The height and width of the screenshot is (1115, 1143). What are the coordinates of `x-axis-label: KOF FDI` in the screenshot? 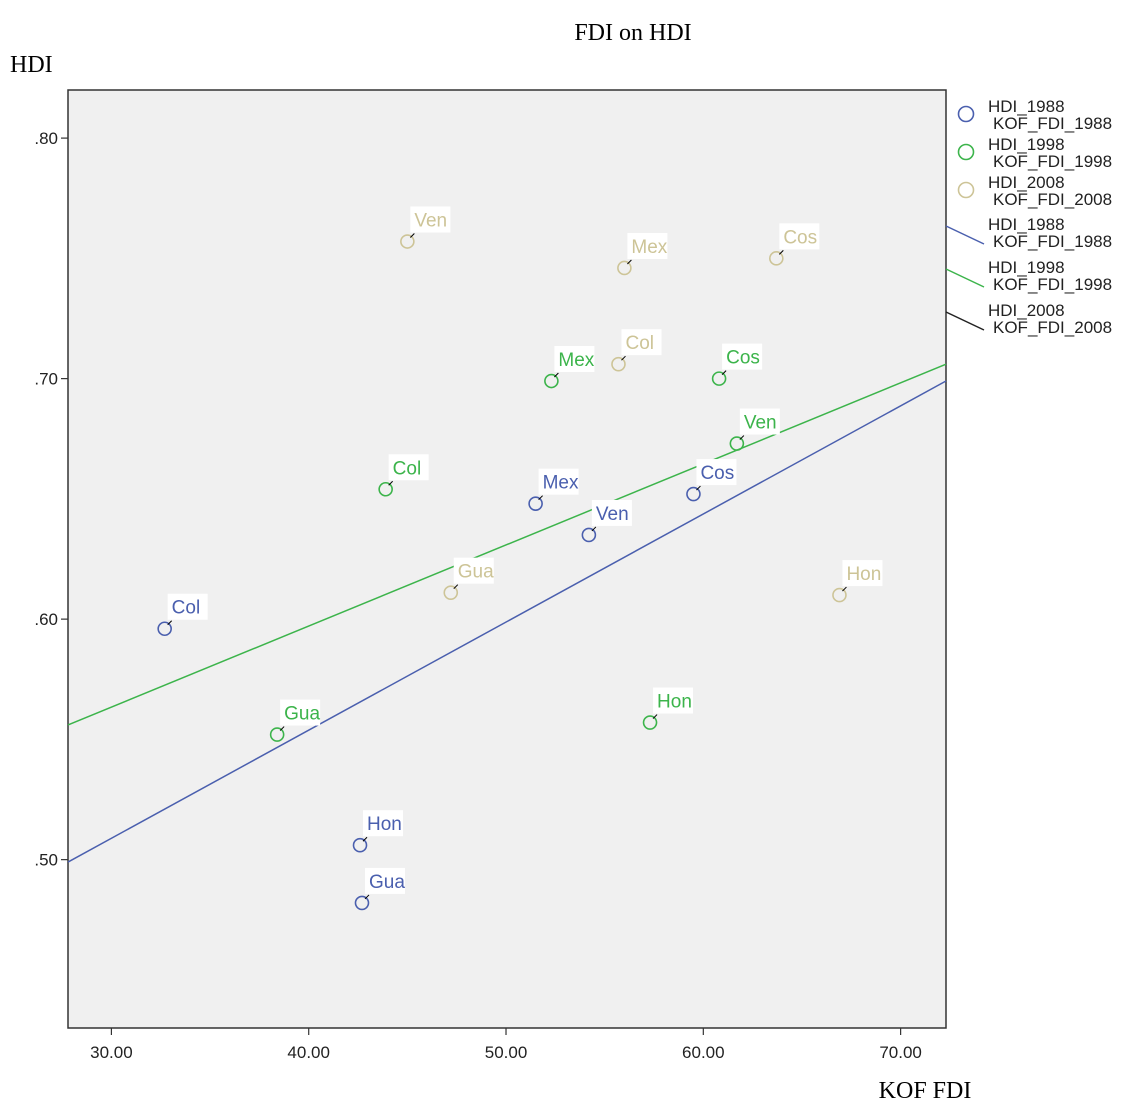 It's located at (925, 1091).